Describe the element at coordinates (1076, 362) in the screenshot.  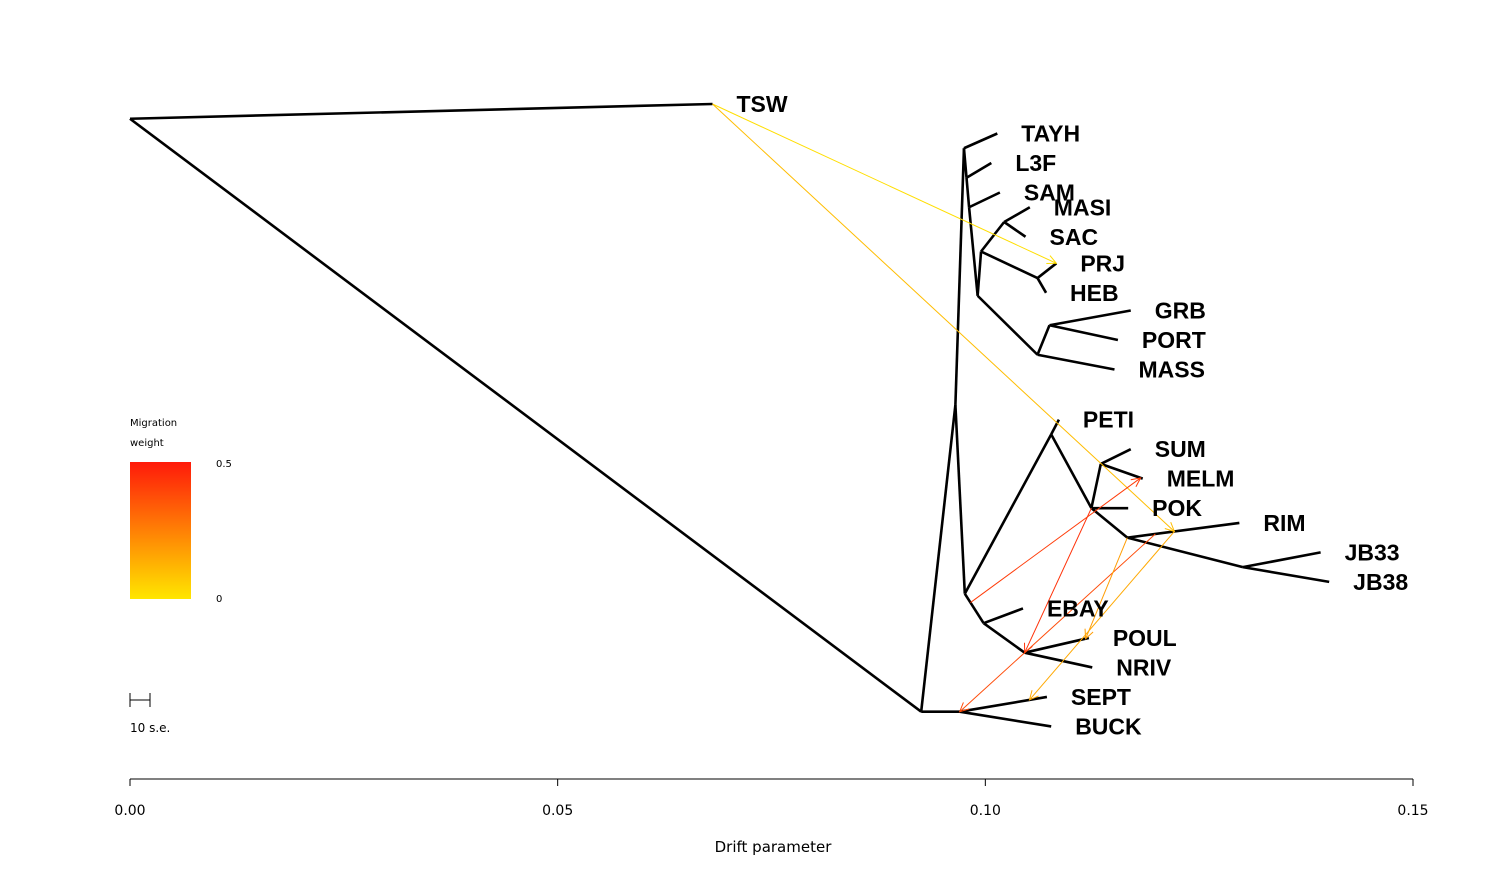
I see `branch-n10-MASS` at that location.